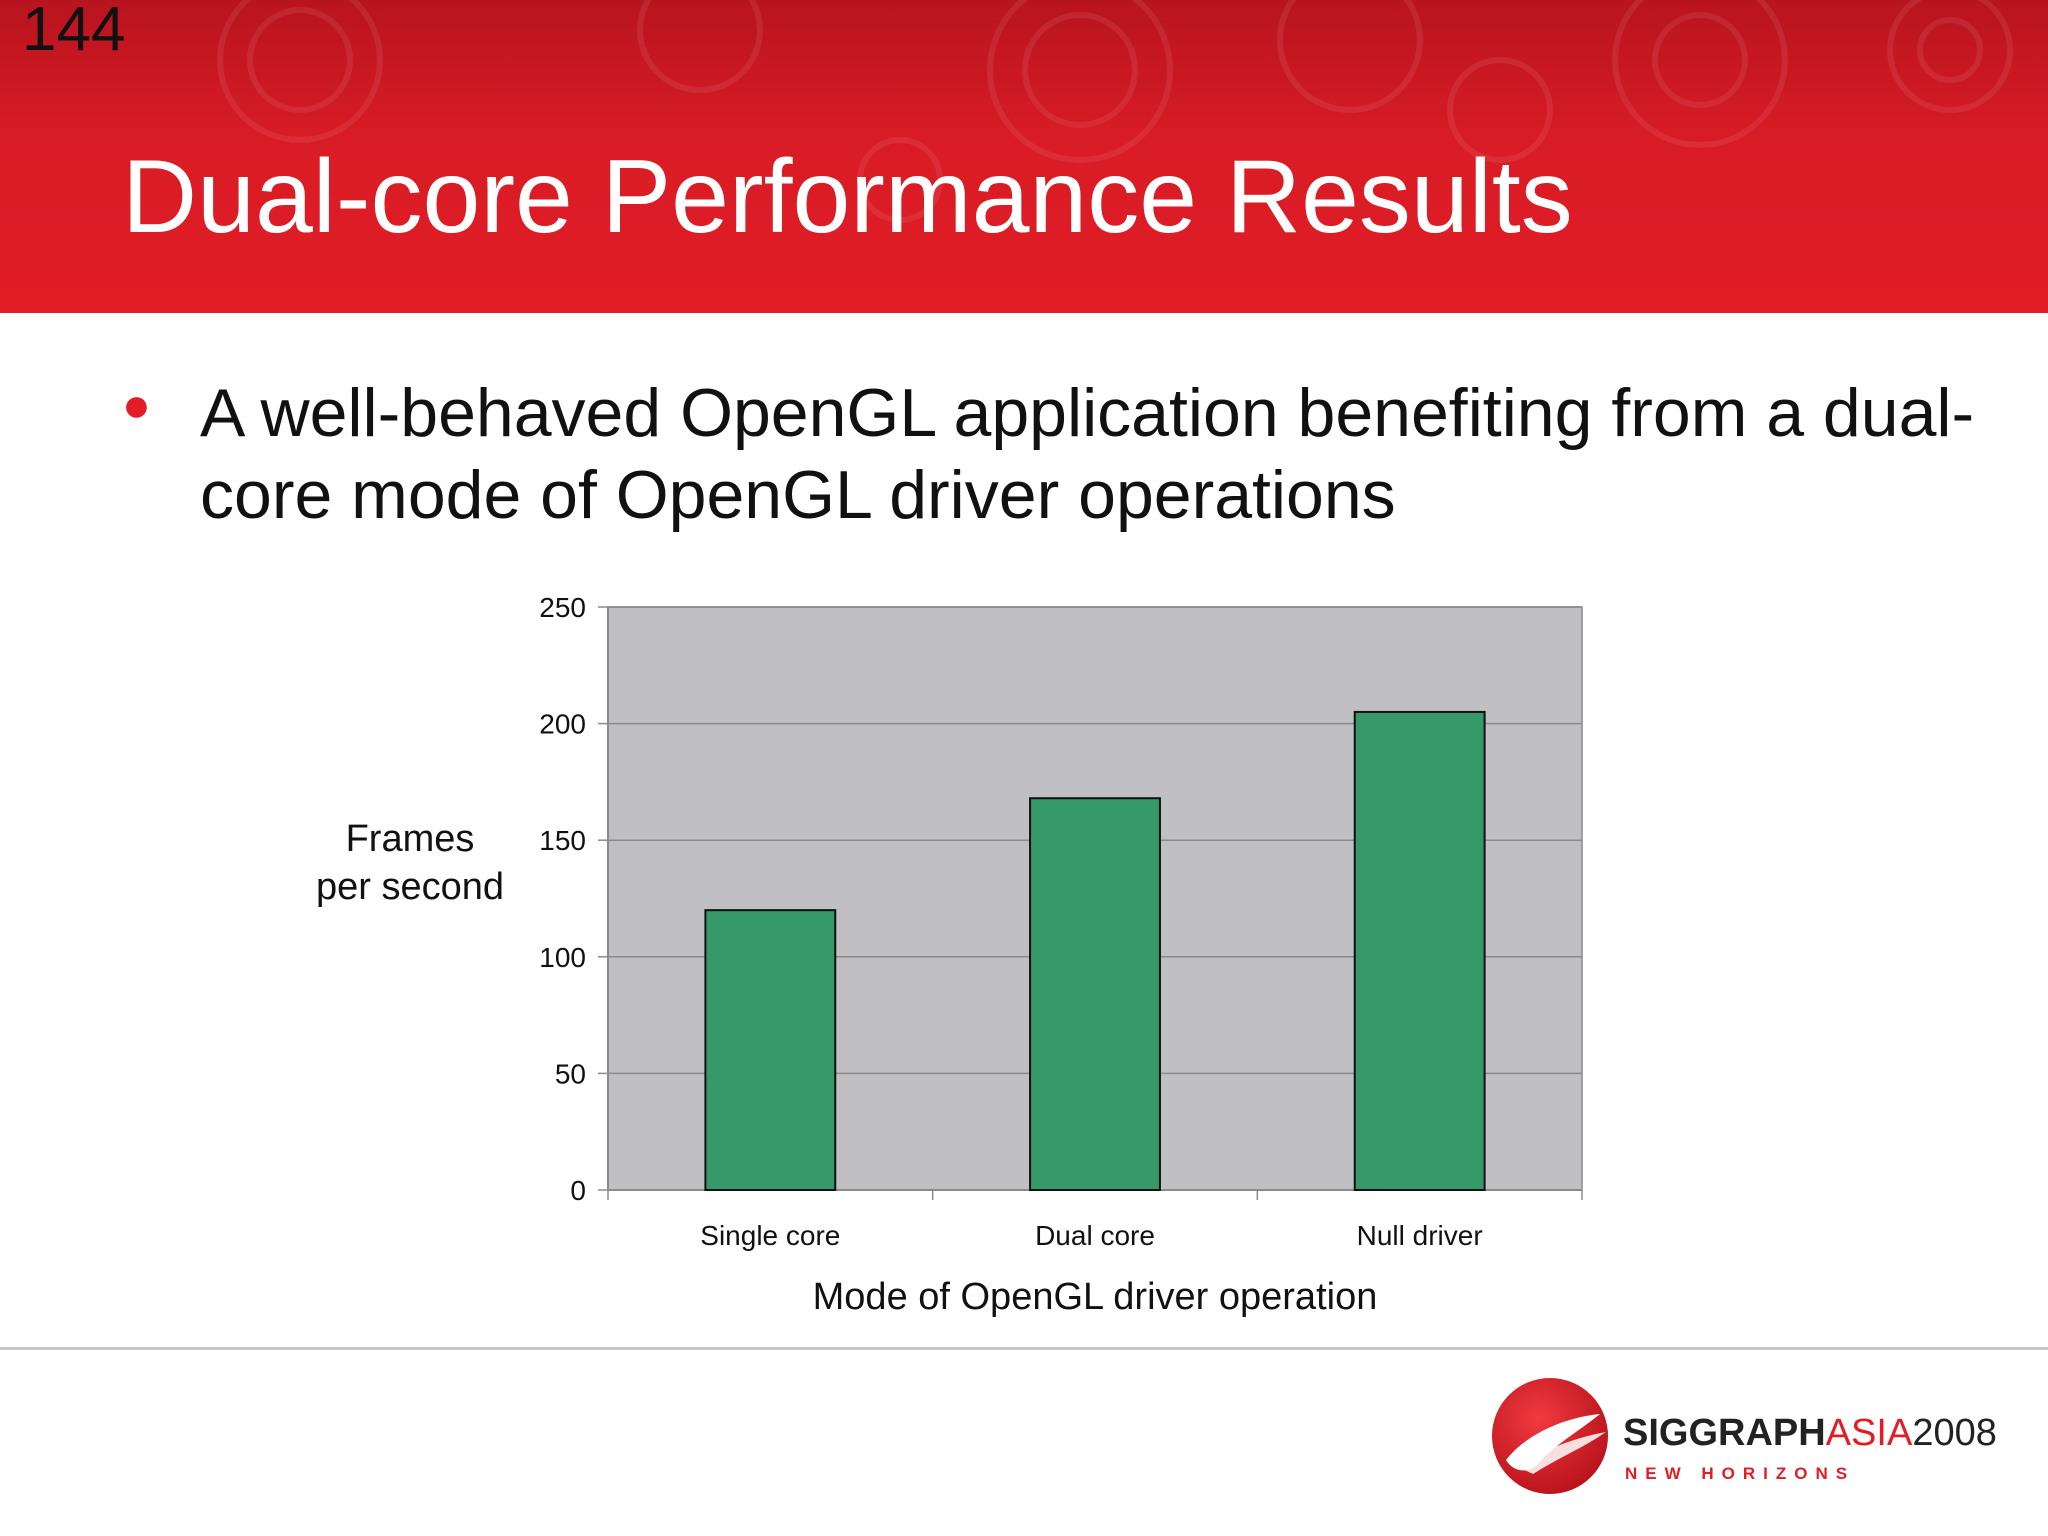 Image resolution: width=2048 pixels, height=1536 pixels. What do you see at coordinates (1869, 1433) in the screenshot?
I see `logo-asia: ASIA` at bounding box center [1869, 1433].